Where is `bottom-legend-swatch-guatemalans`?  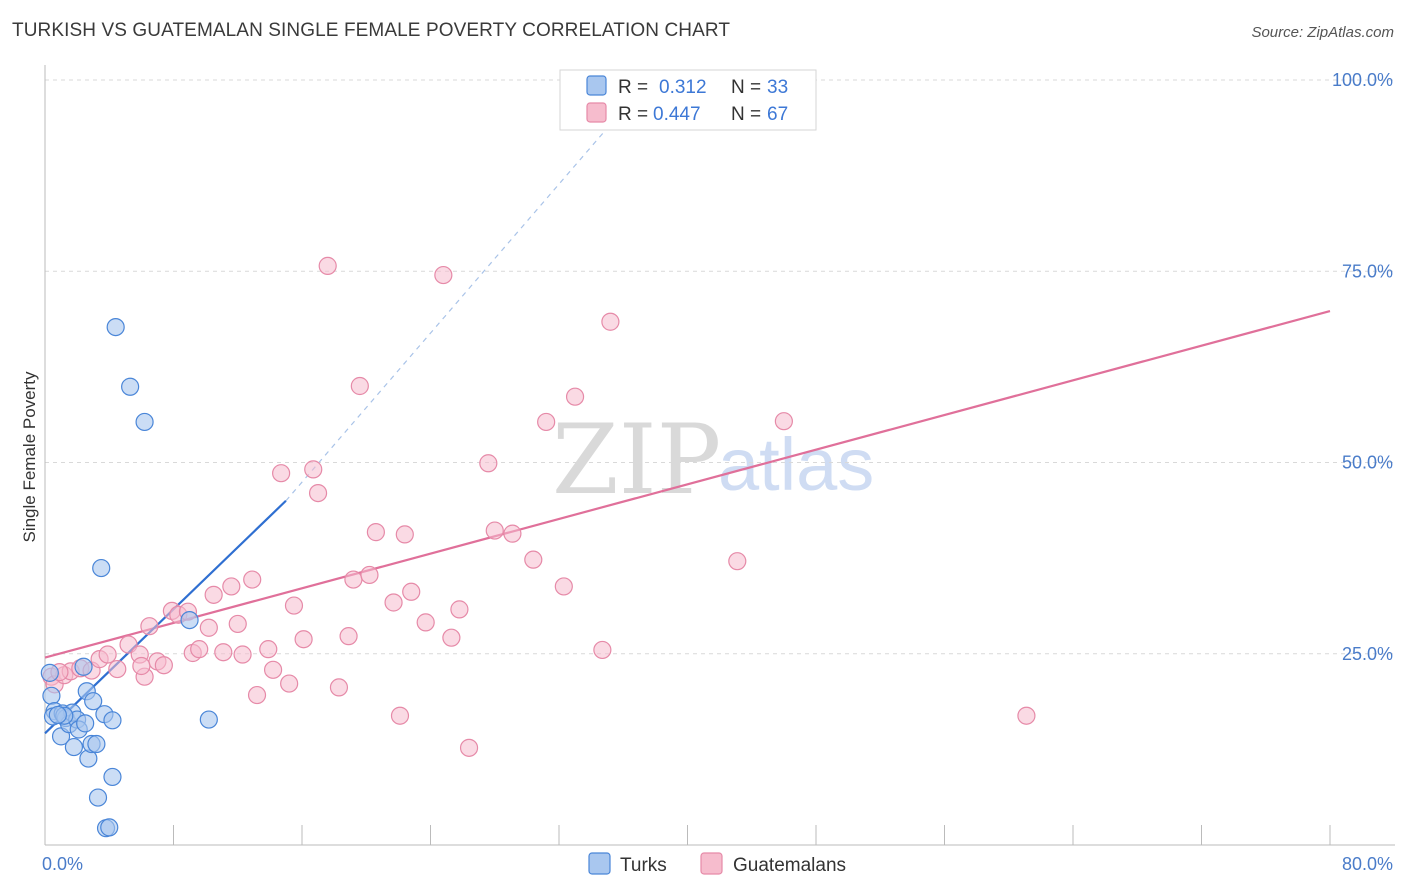
bottom-legend-swatch-guatemalans is located at coordinates (711, 863).